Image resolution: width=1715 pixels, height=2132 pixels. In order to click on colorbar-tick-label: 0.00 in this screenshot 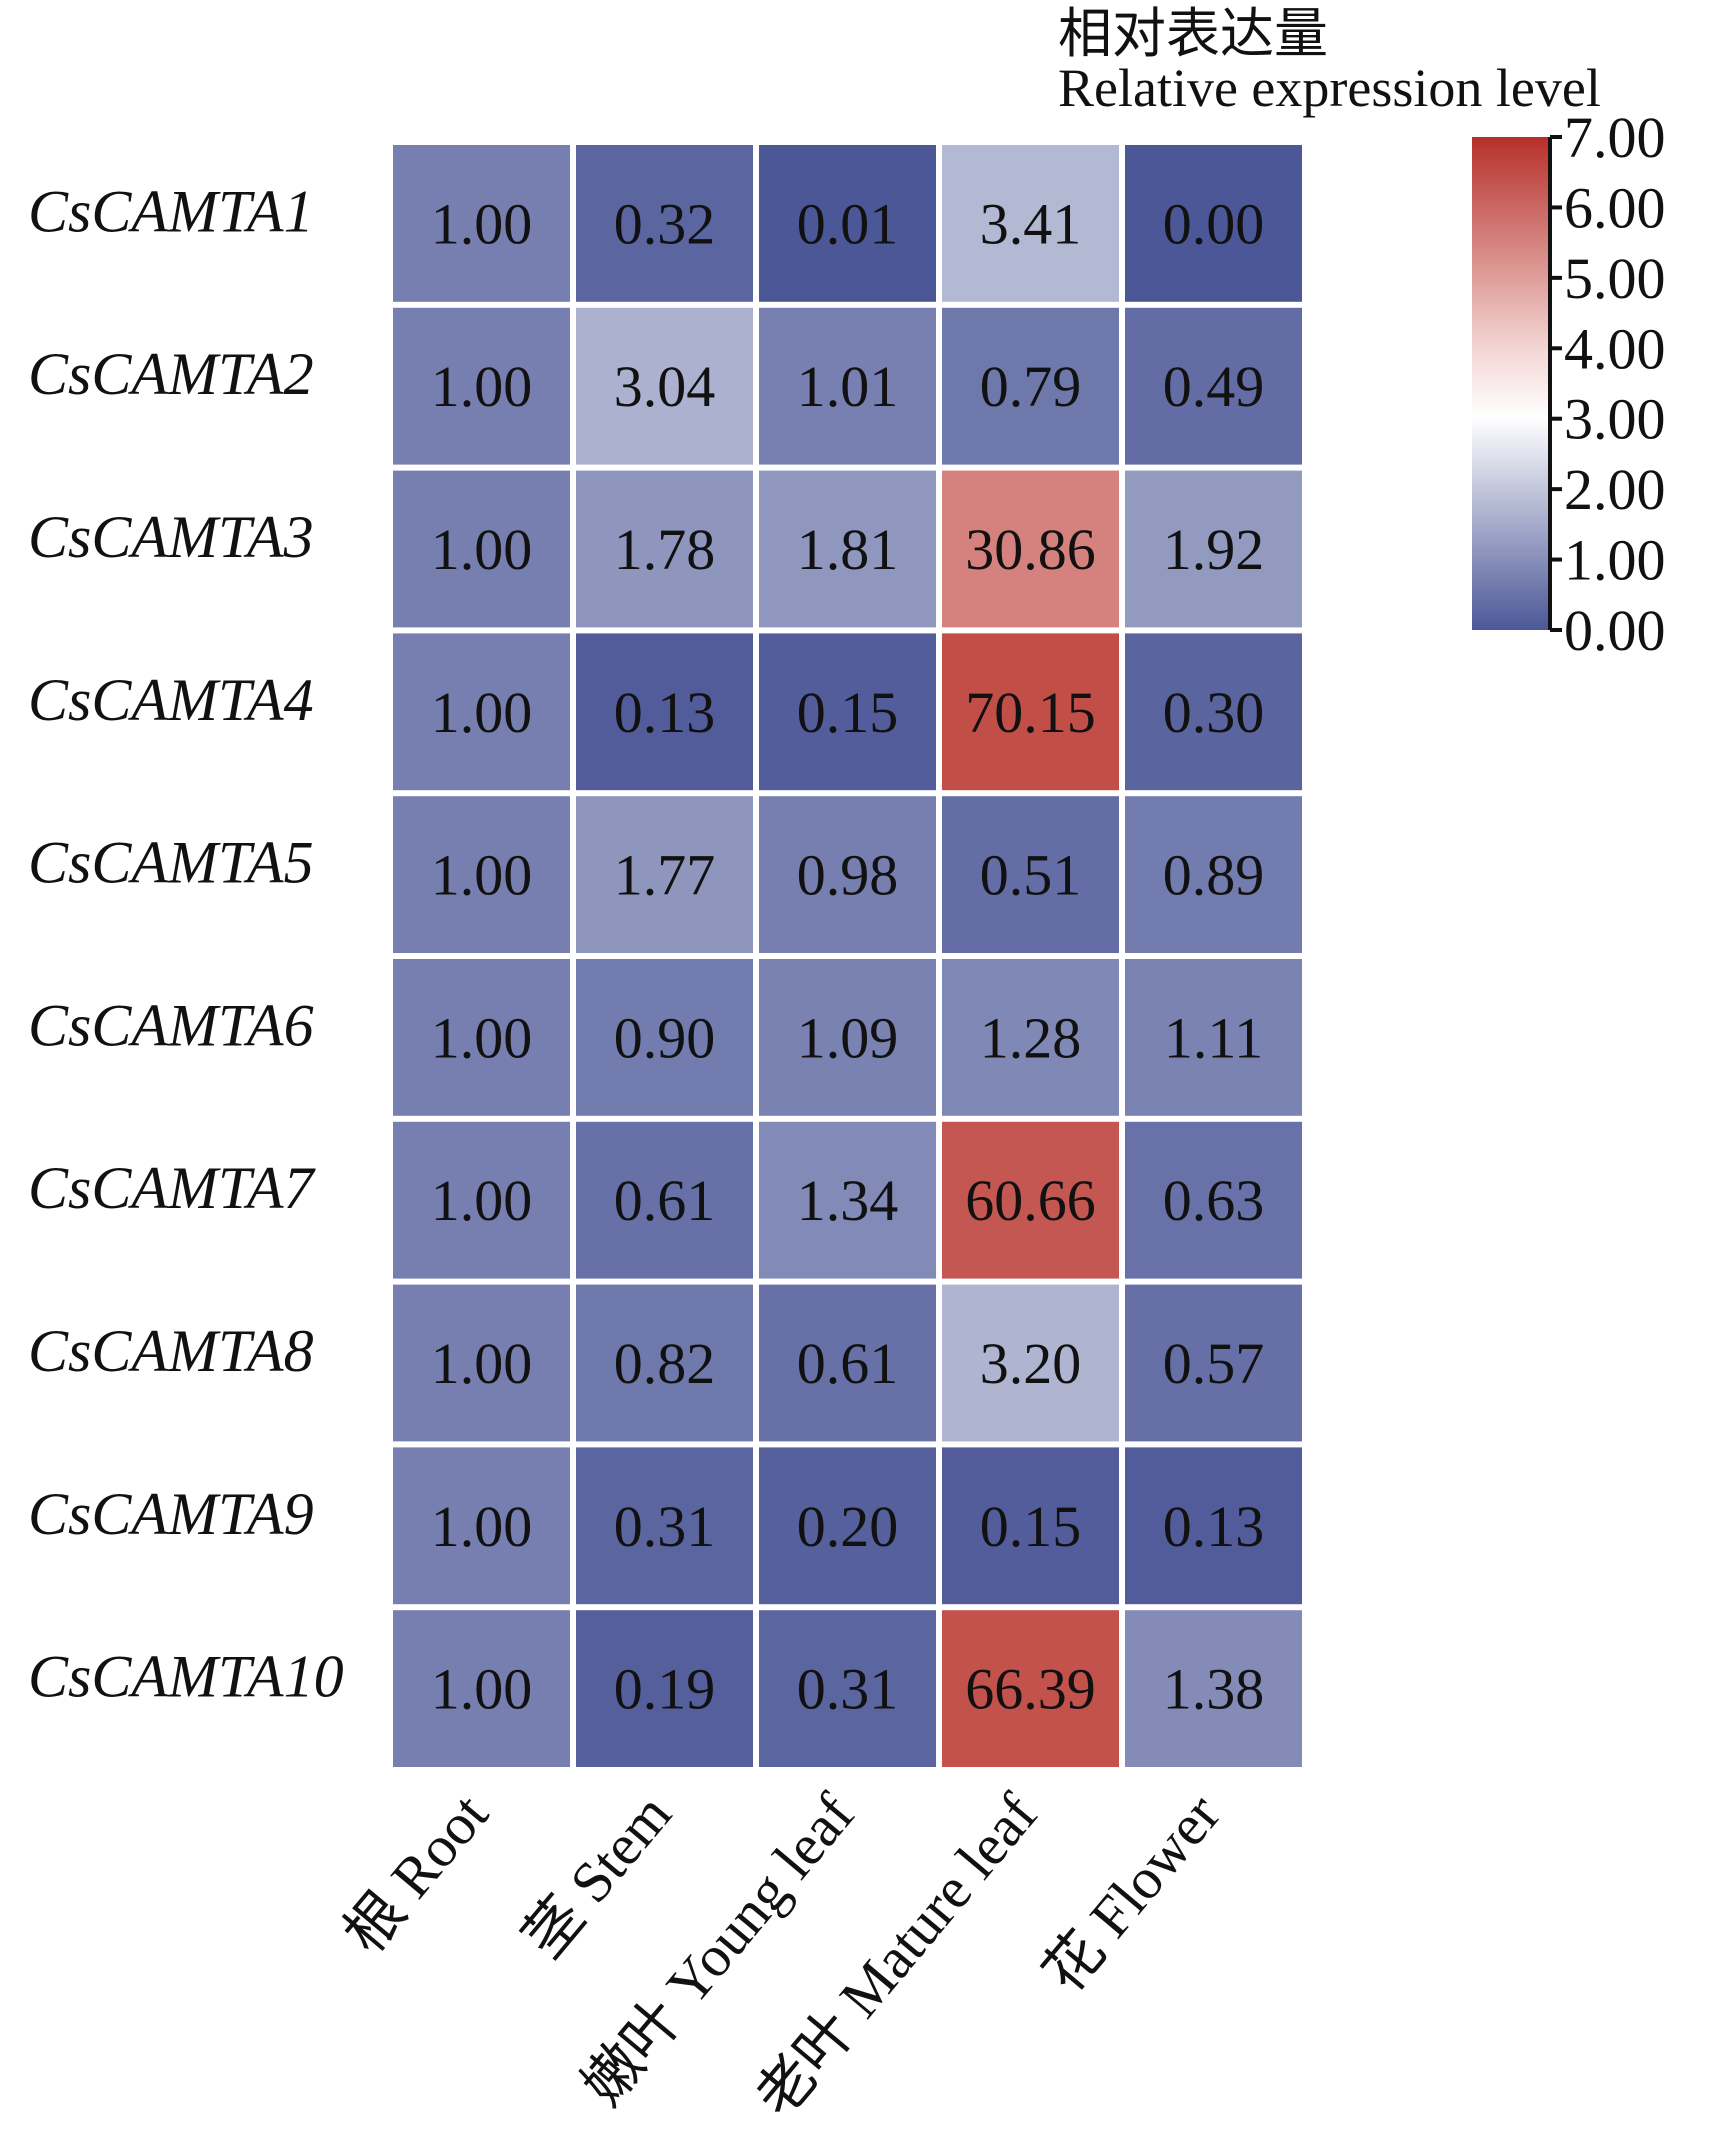, I will do `click(1615, 630)`.